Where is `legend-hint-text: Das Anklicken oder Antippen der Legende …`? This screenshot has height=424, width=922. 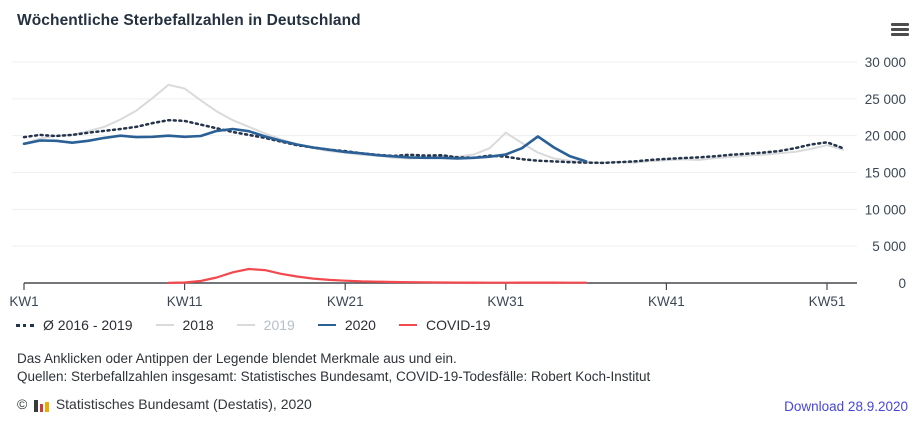 legend-hint-text: Das Anklicken oder Antippen der Legende … is located at coordinates (237, 358).